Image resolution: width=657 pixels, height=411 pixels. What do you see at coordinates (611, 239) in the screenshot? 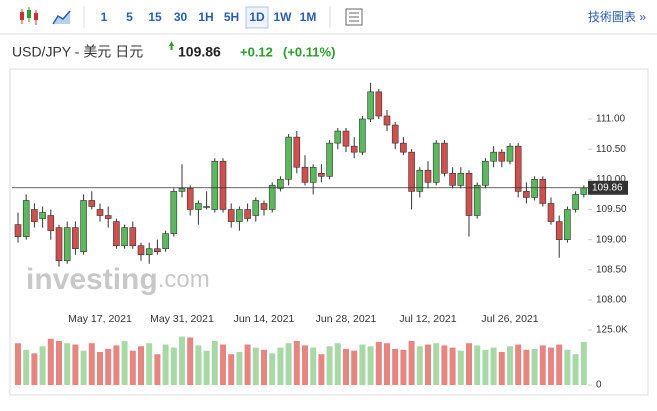
I see `y-tick-label: 109.00` at bounding box center [611, 239].